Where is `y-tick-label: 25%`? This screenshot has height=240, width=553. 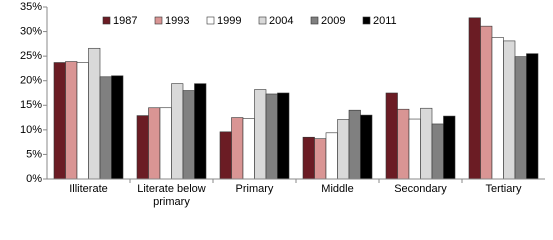 y-tick-label: 25% is located at coordinates (31, 56).